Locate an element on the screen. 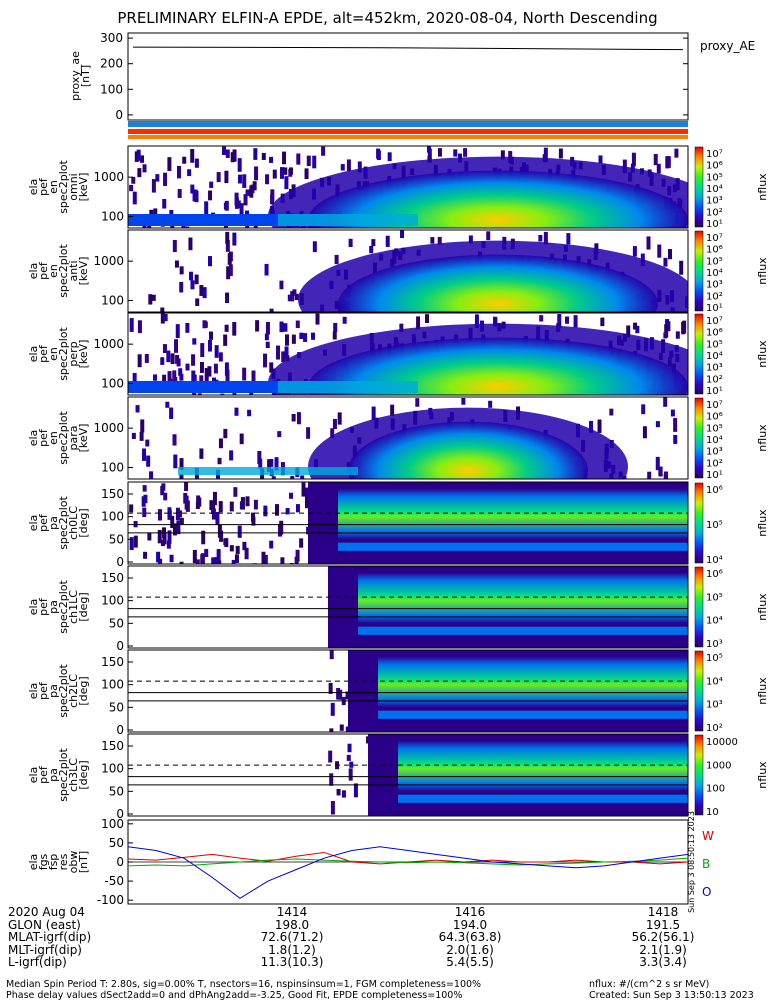 Image resolution: width=775 pixels, height=1001 pixels. panel-frame is located at coordinates (408, 607).